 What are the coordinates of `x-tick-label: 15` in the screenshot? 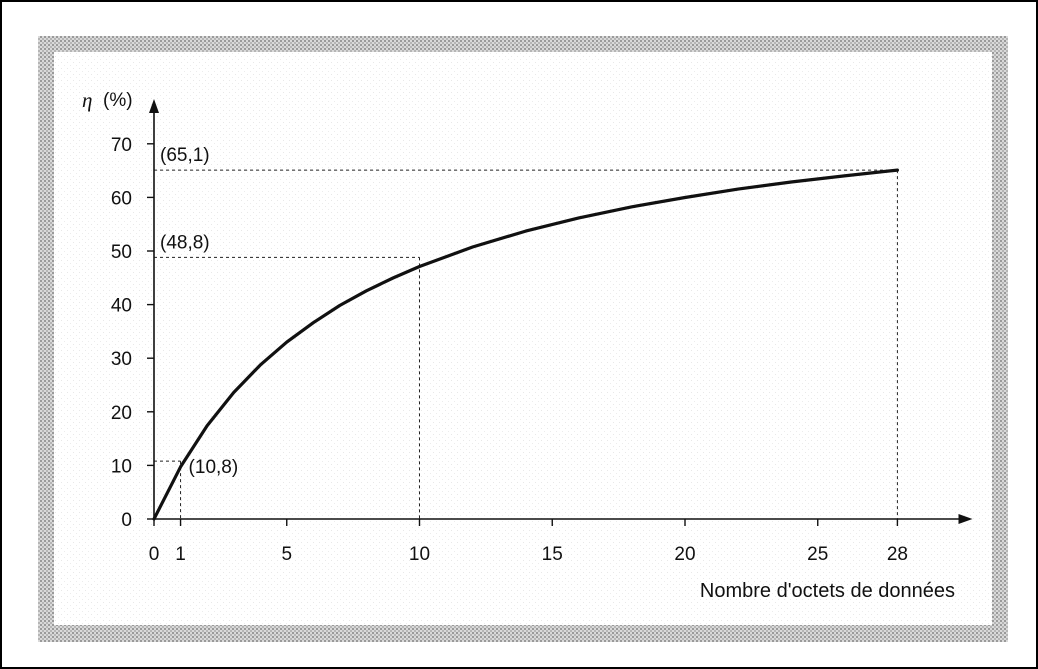 It's located at (552, 554).